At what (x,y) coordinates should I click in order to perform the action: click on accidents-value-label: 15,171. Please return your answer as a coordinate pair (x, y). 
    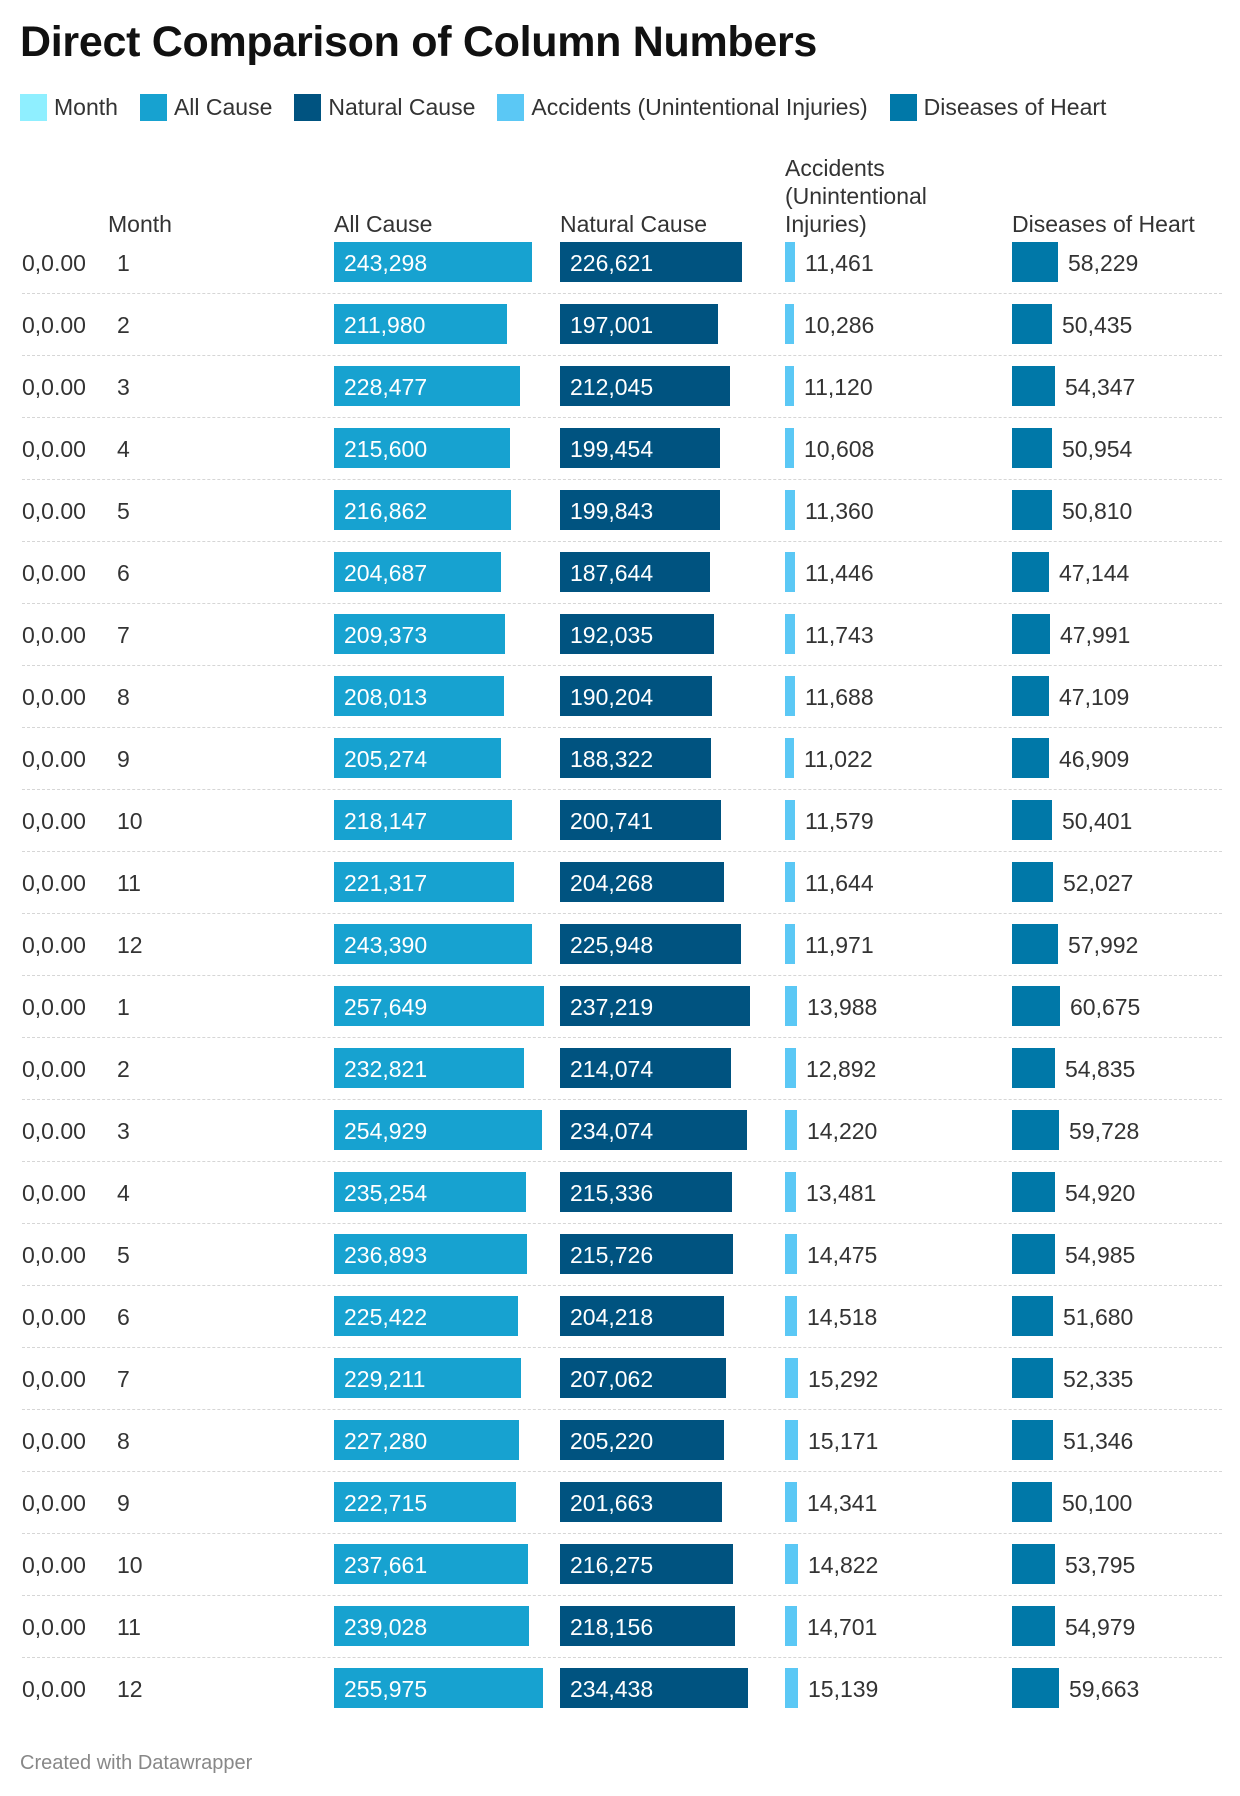
    Looking at the image, I should click on (843, 1441).